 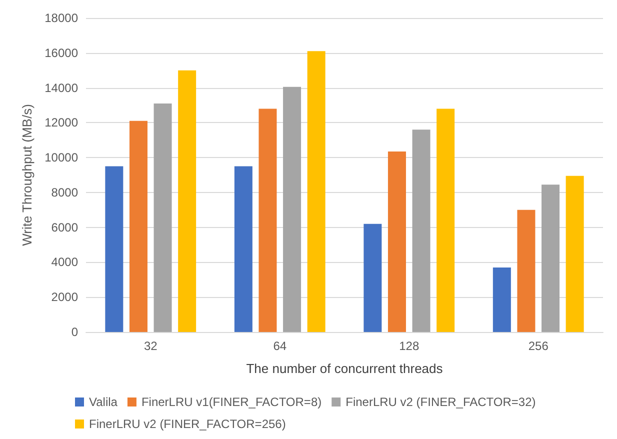 I want to click on y-tick-label: 12000, so click(x=61, y=123).